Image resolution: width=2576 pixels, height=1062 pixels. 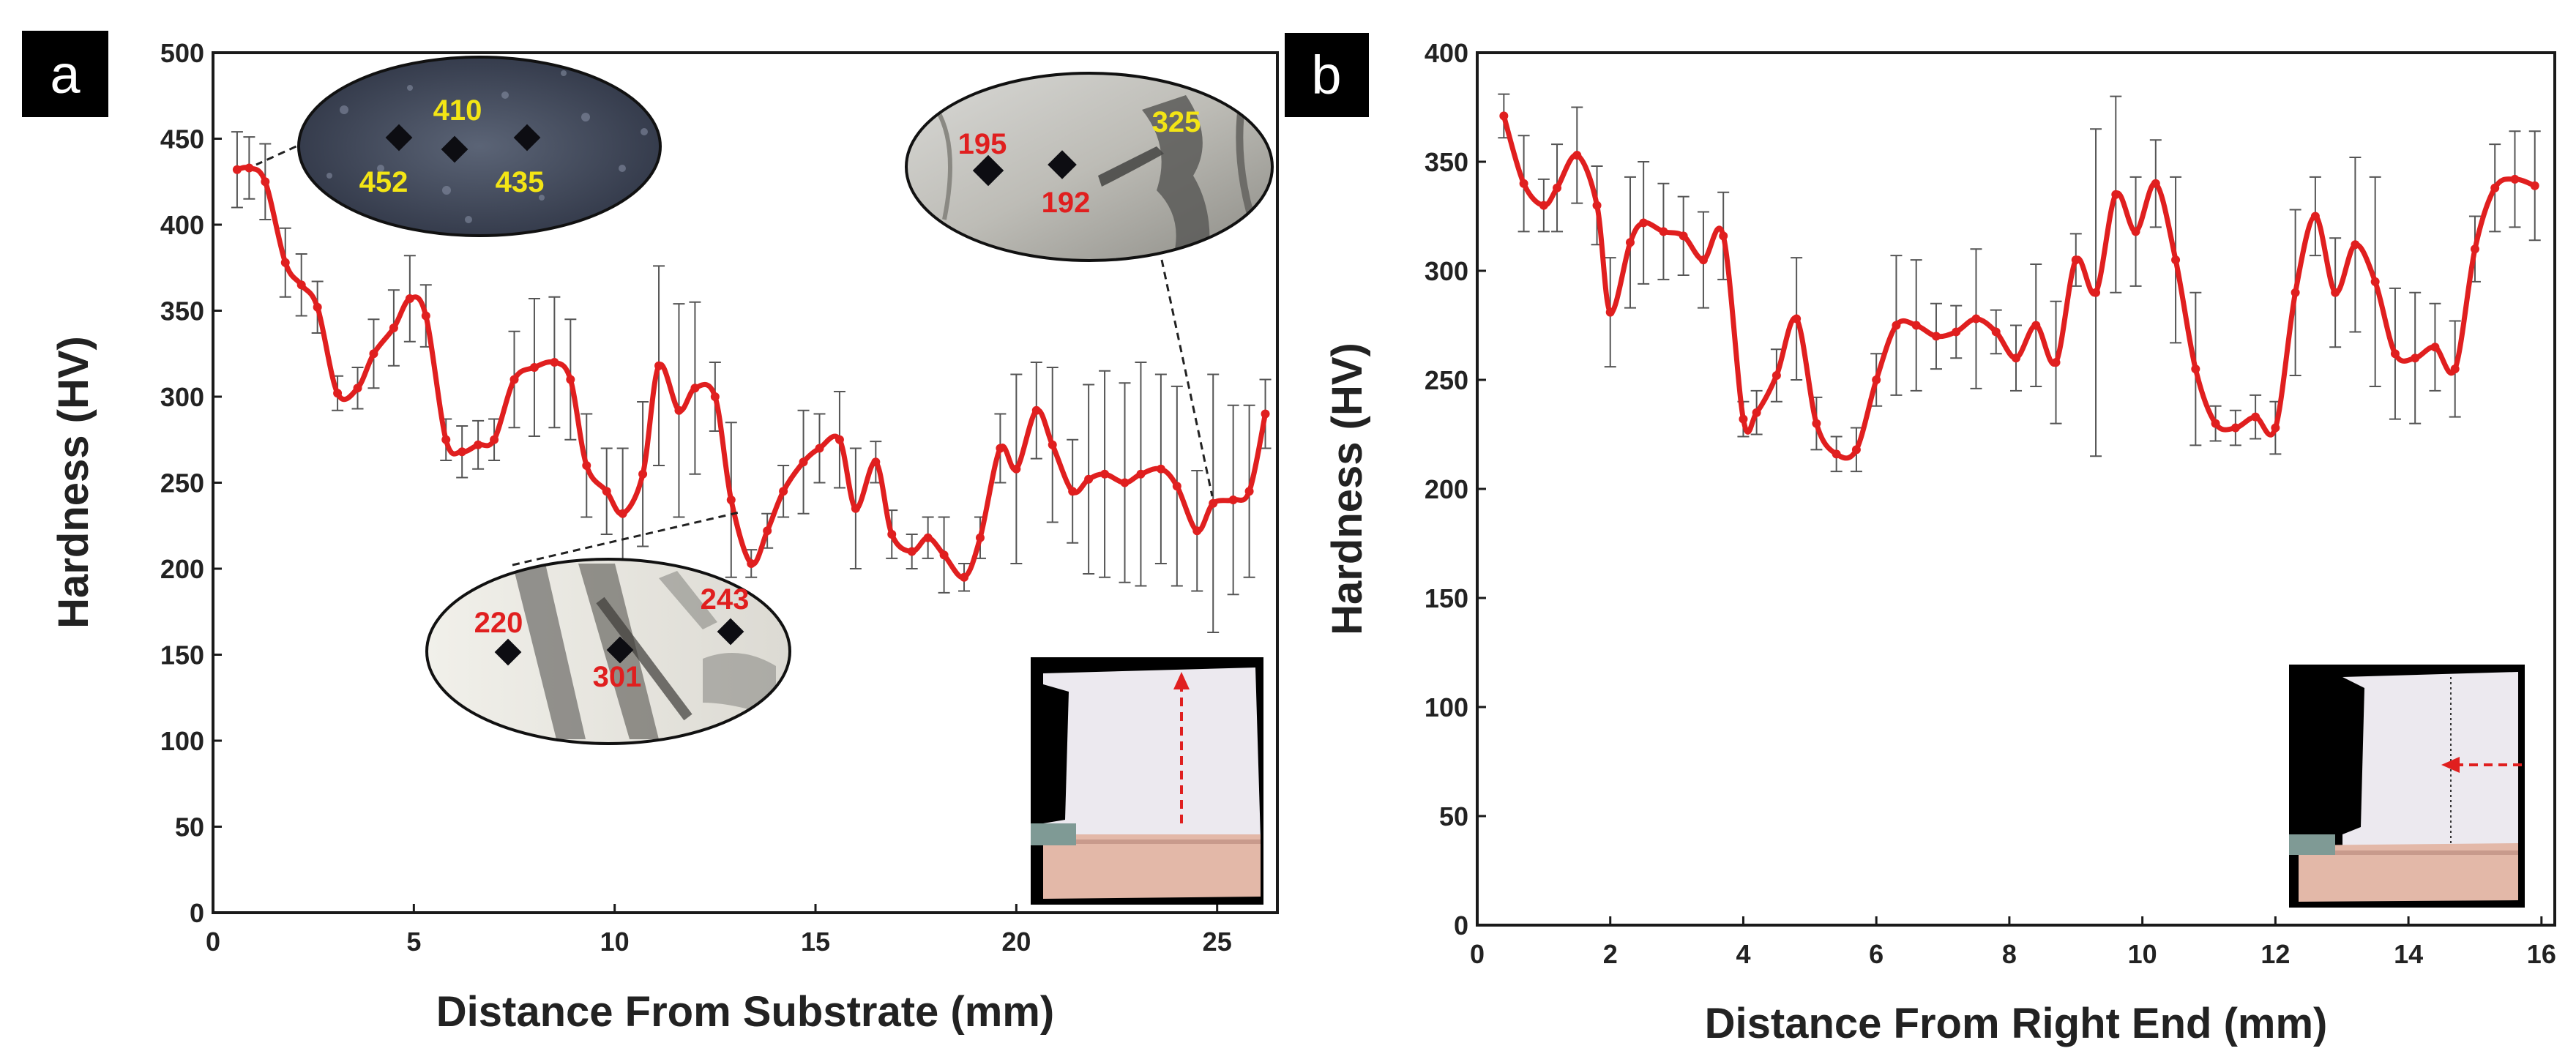 I want to click on a-annotation-435: 435, so click(x=520, y=182).